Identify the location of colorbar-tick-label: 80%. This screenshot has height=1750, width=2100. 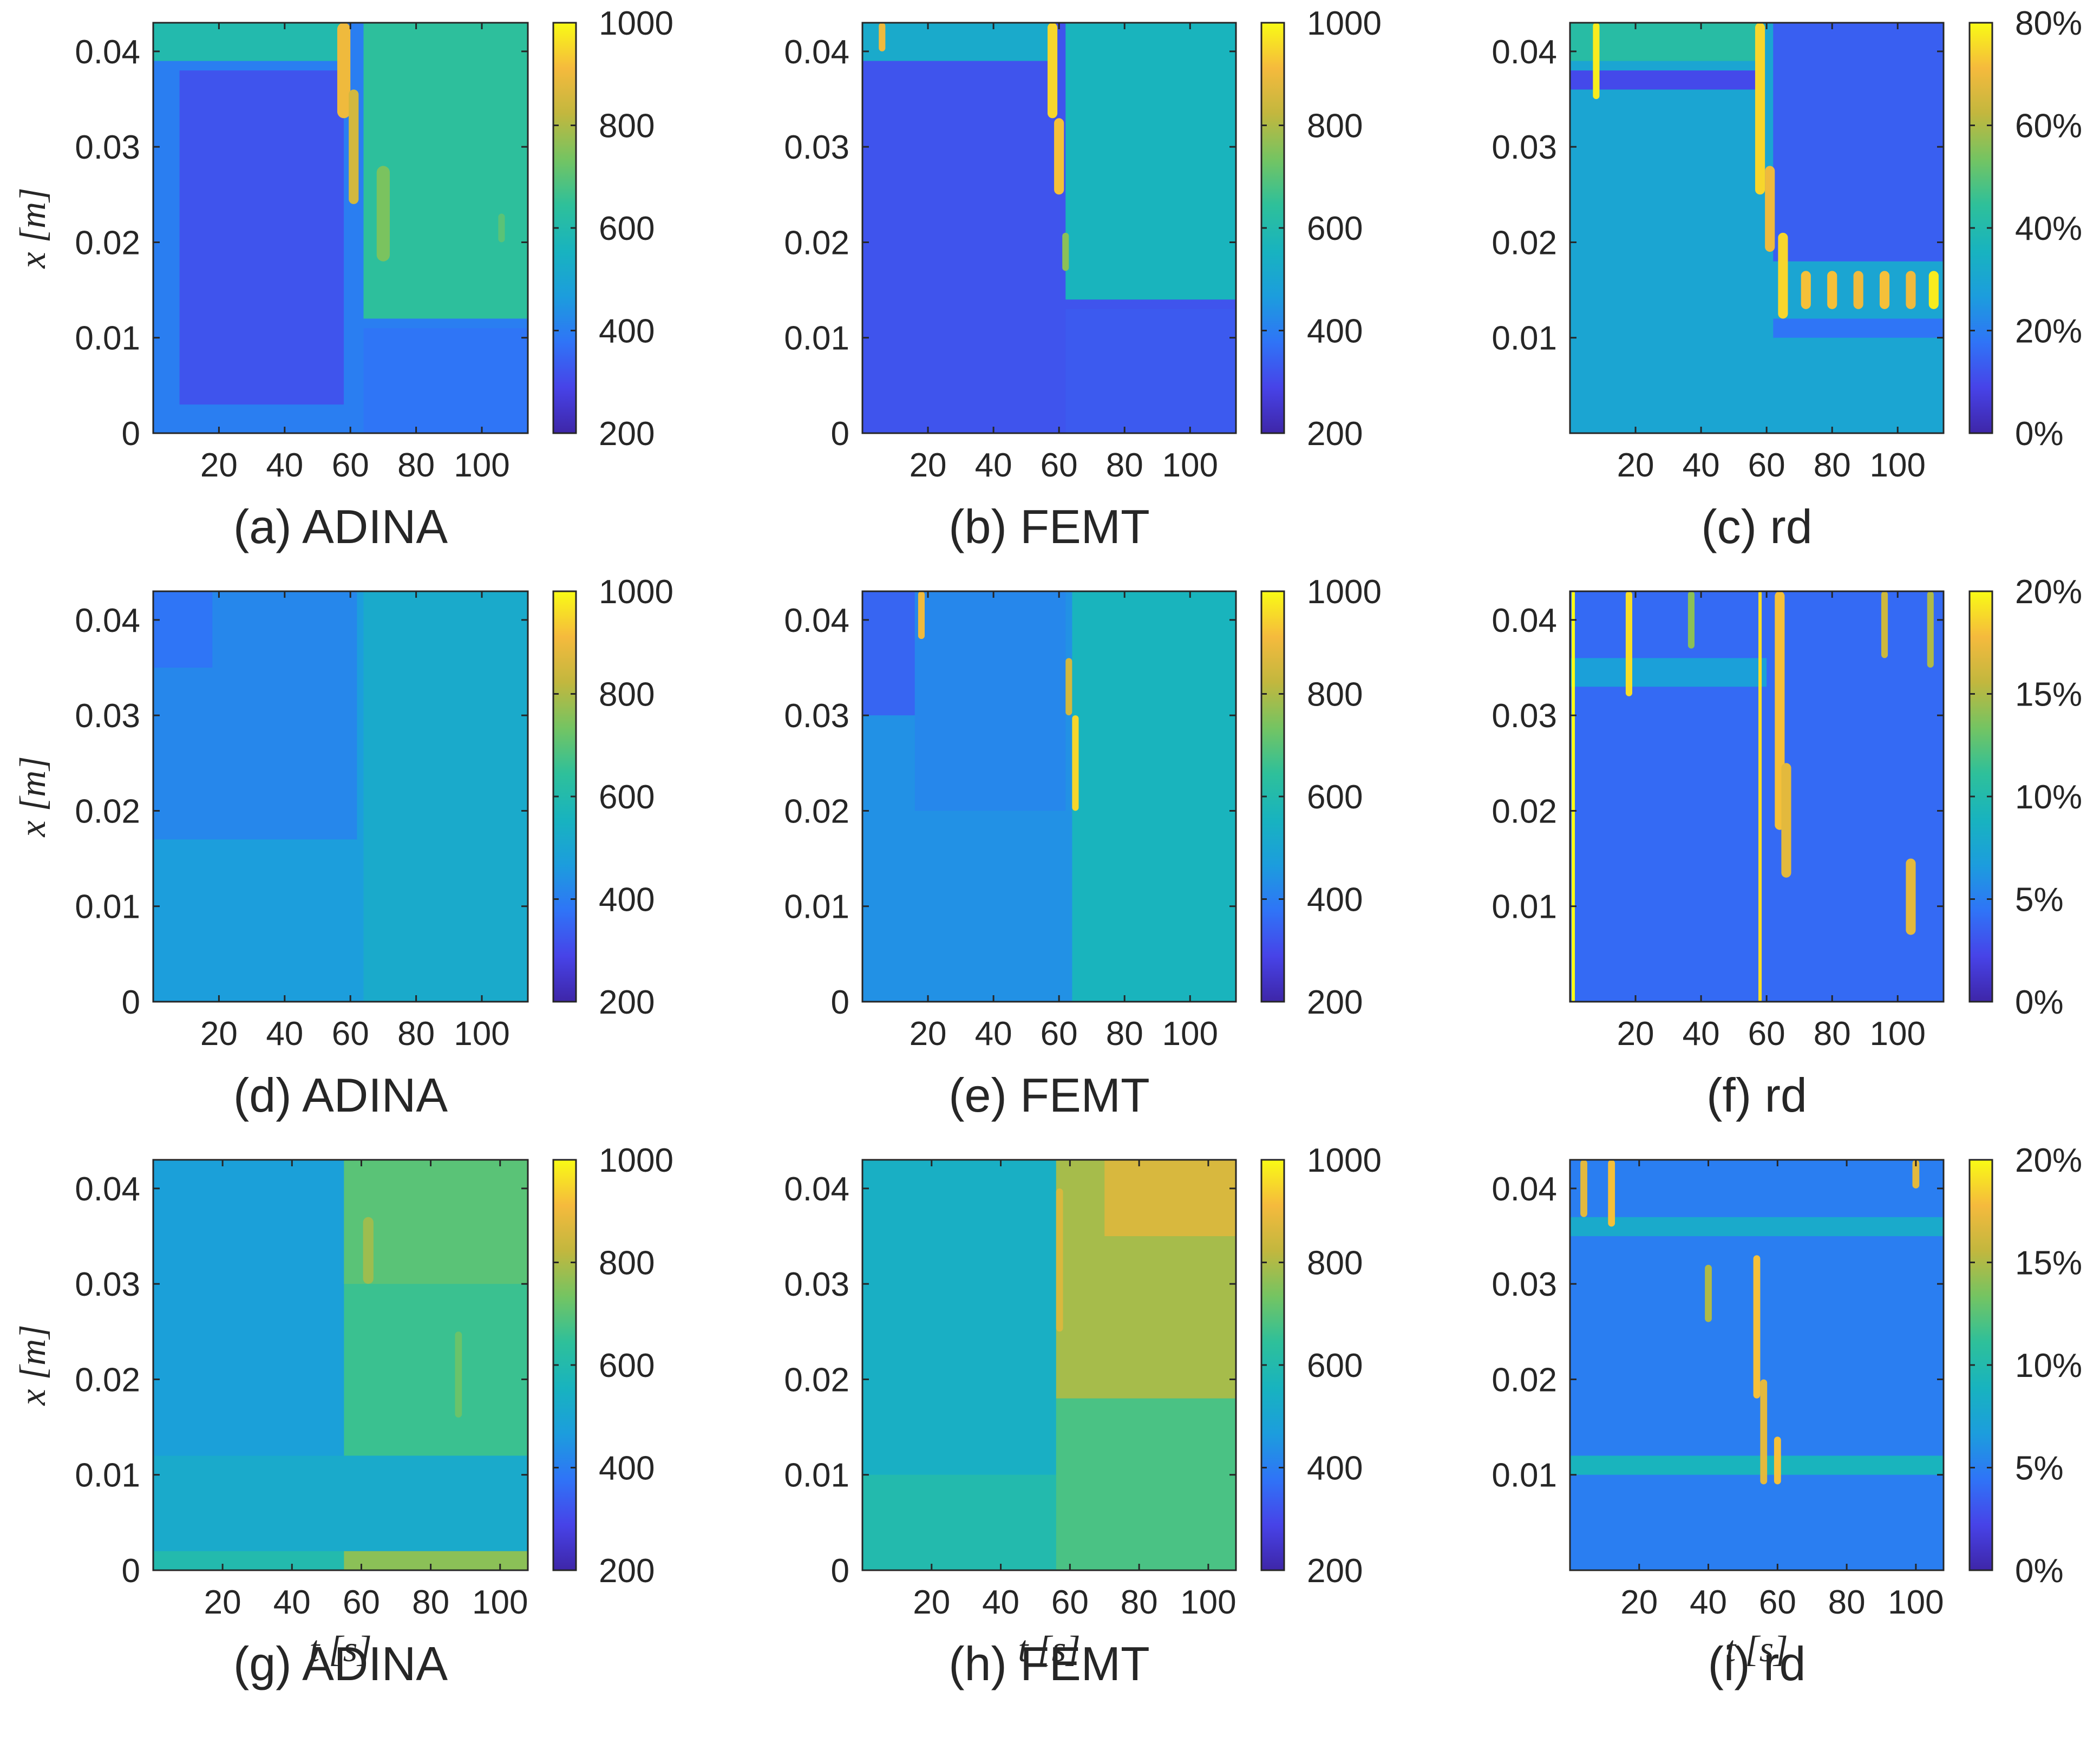
(2048, 23).